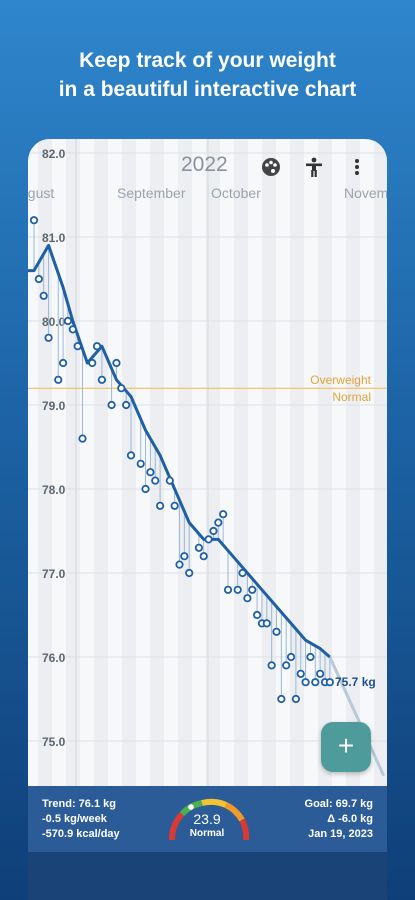 Image resolution: width=415 pixels, height=900 pixels. Describe the element at coordinates (79, 804) in the screenshot. I see `trend-value: Trend: 76.1 kg` at that location.